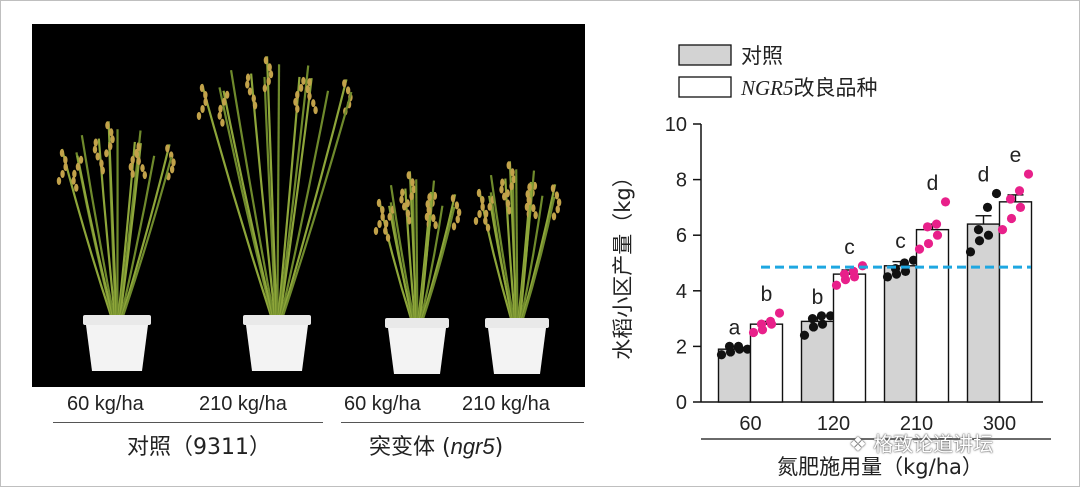 The height and width of the screenshot is (487, 1080). Describe the element at coordinates (436, 447) in the screenshot. I see `group-label-mutant: 突变体 (ngr5)` at that location.